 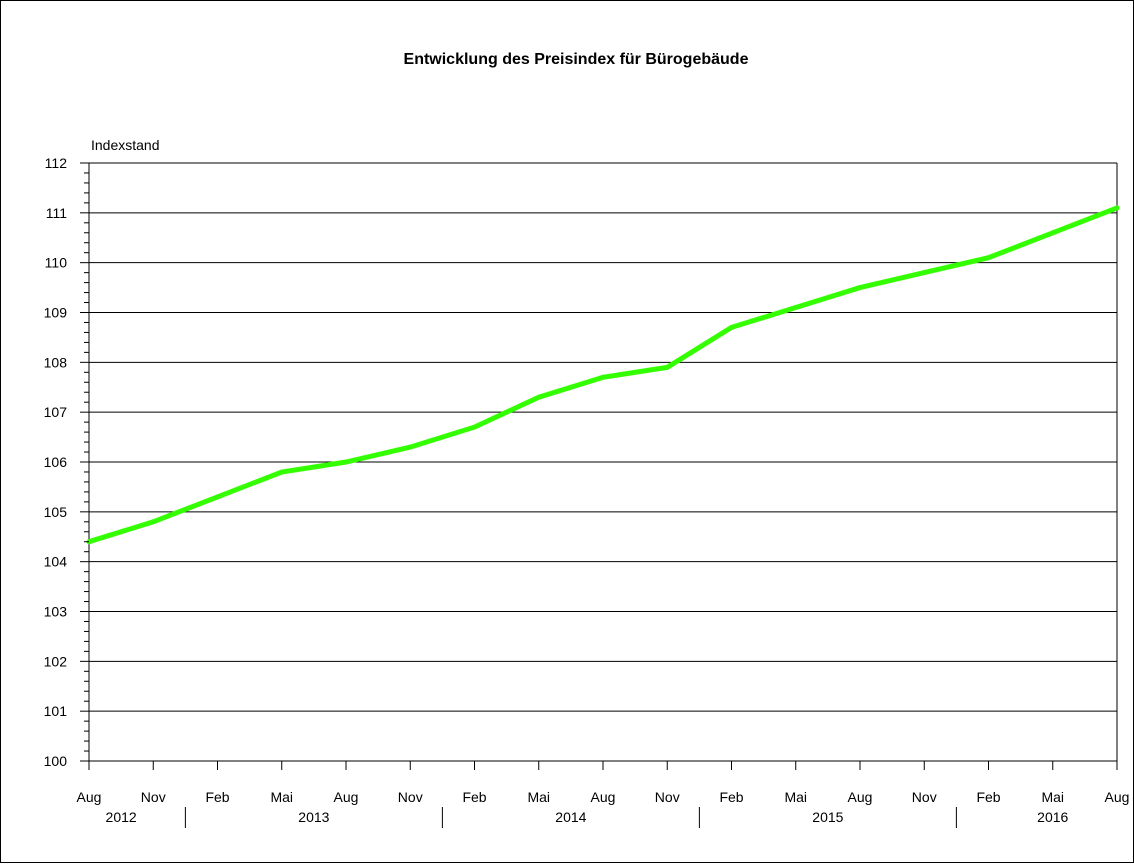 What do you see at coordinates (570, 817) in the screenshot?
I see `year-label-2014: 2014` at bounding box center [570, 817].